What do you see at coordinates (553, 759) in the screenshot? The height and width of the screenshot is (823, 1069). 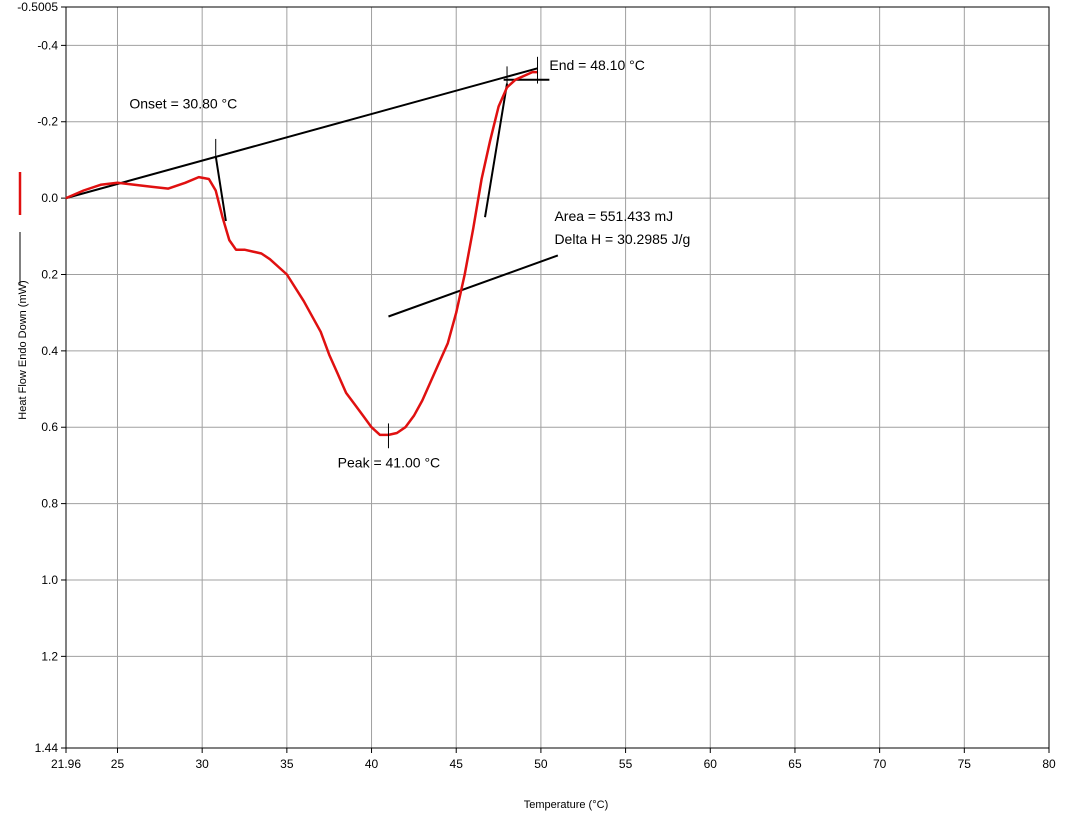 I see `x-axis-ticks: 21.96 25 30 35 40 45 50 55 60 65 70 75 80` at bounding box center [553, 759].